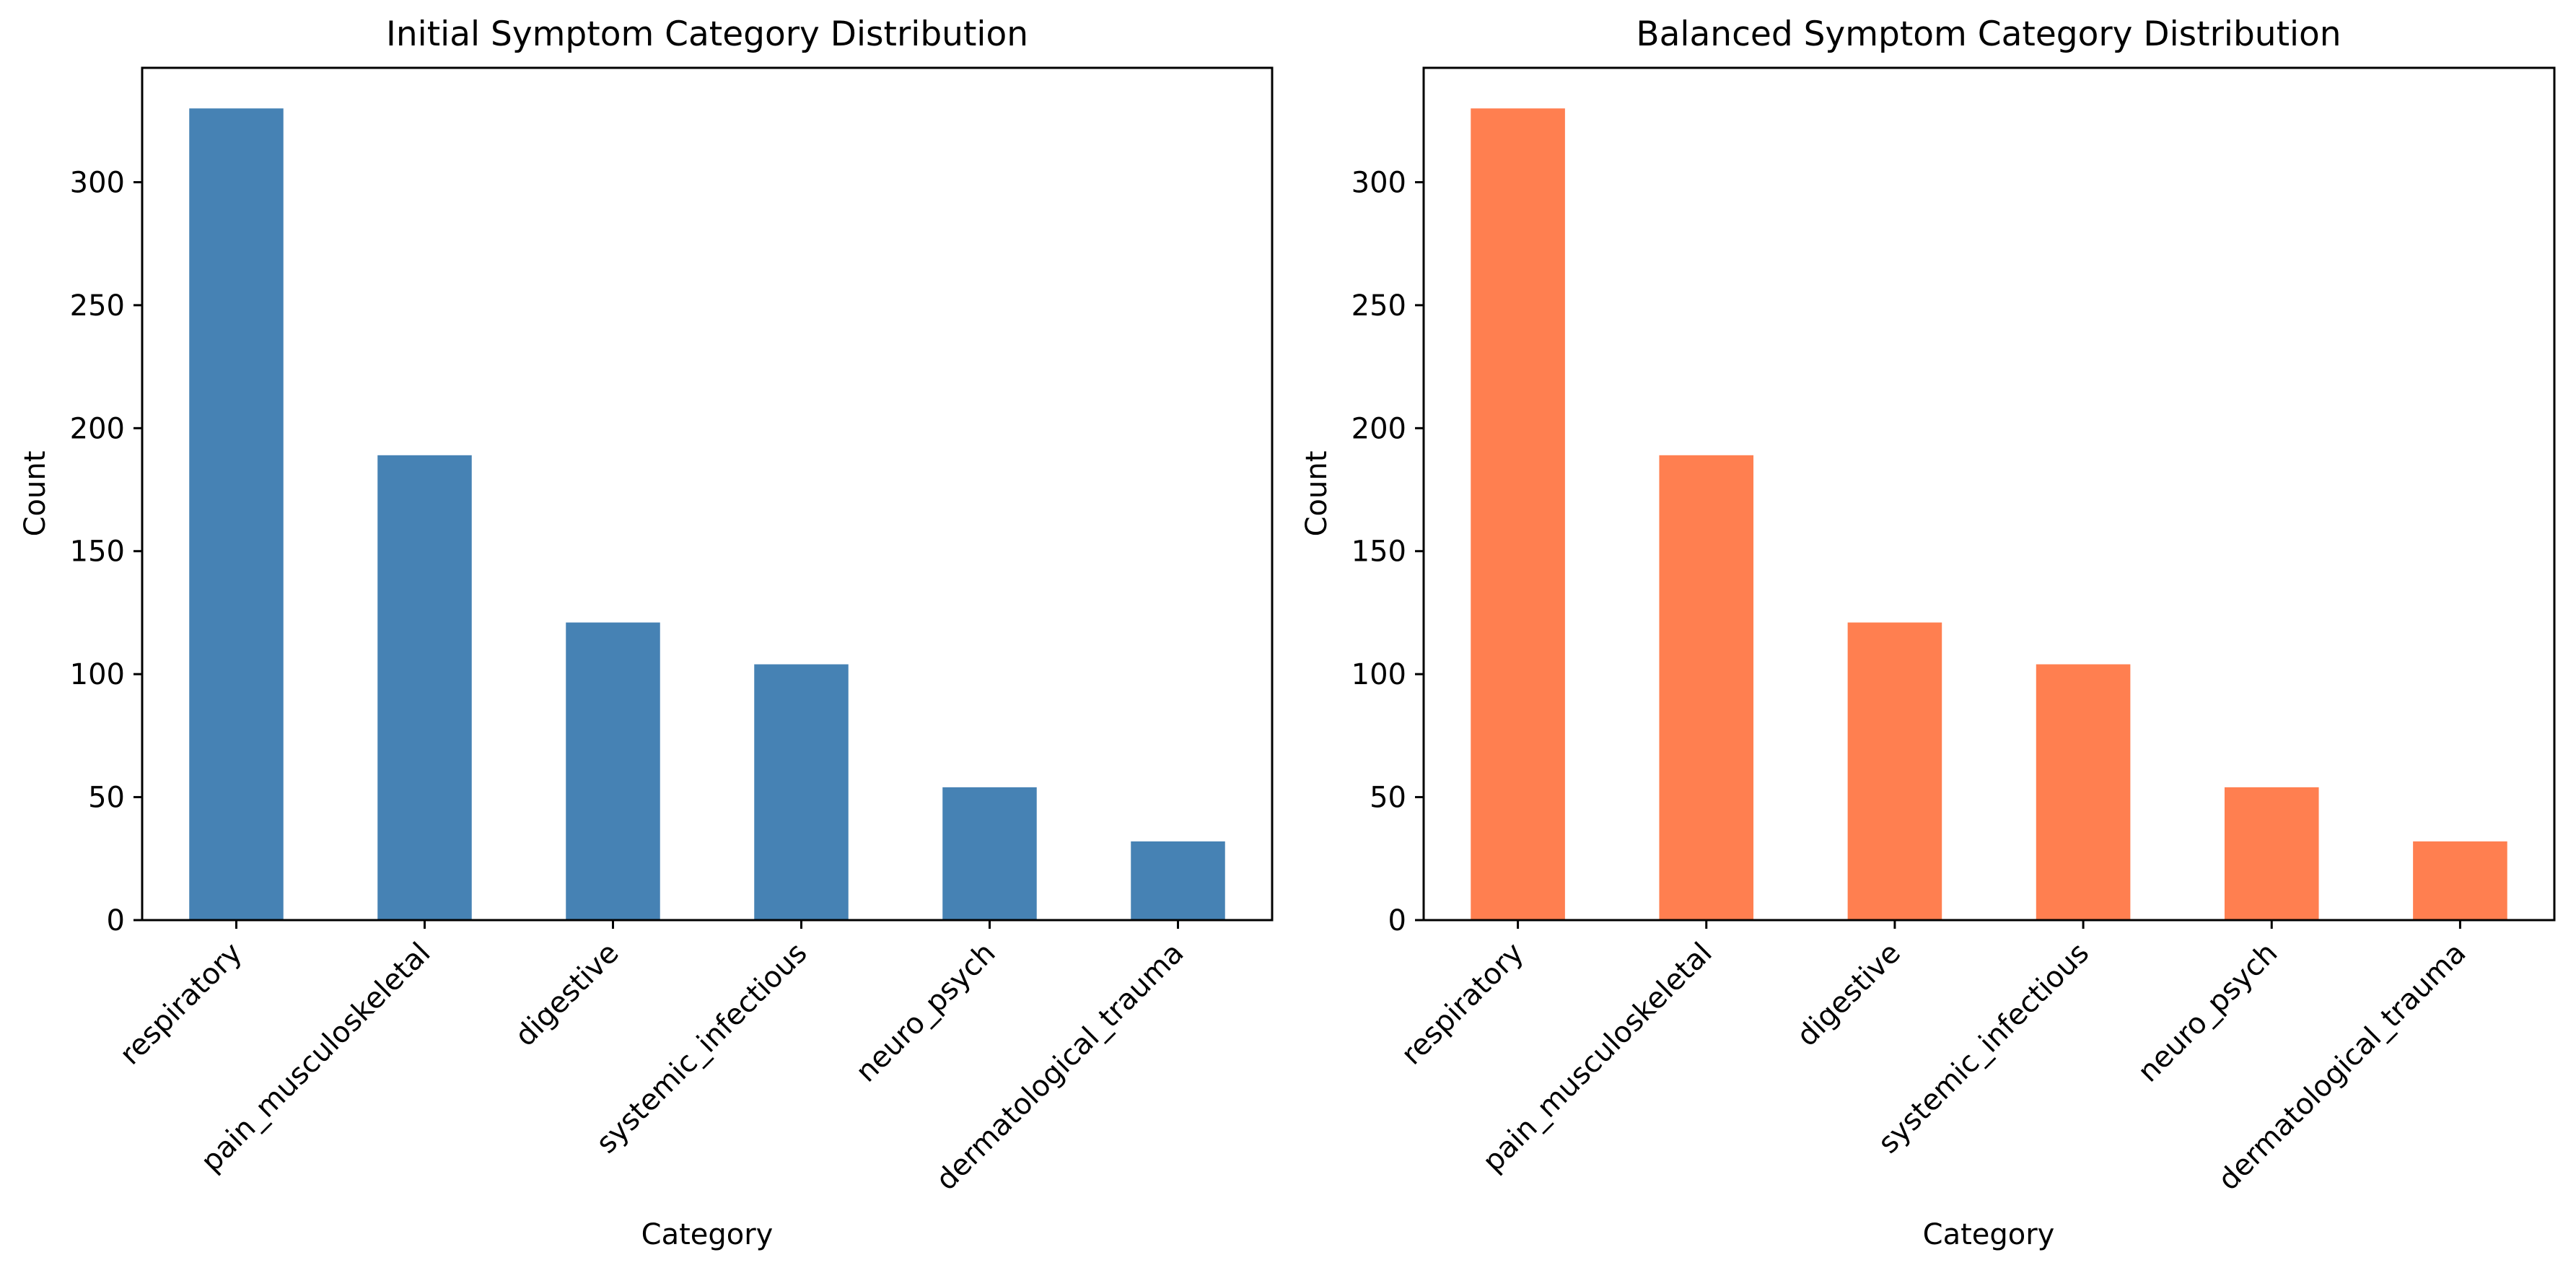 This screenshot has height=1273, width=2576. I want to click on chart-title: Initial Symptom Category Distribution, so click(707, 34).